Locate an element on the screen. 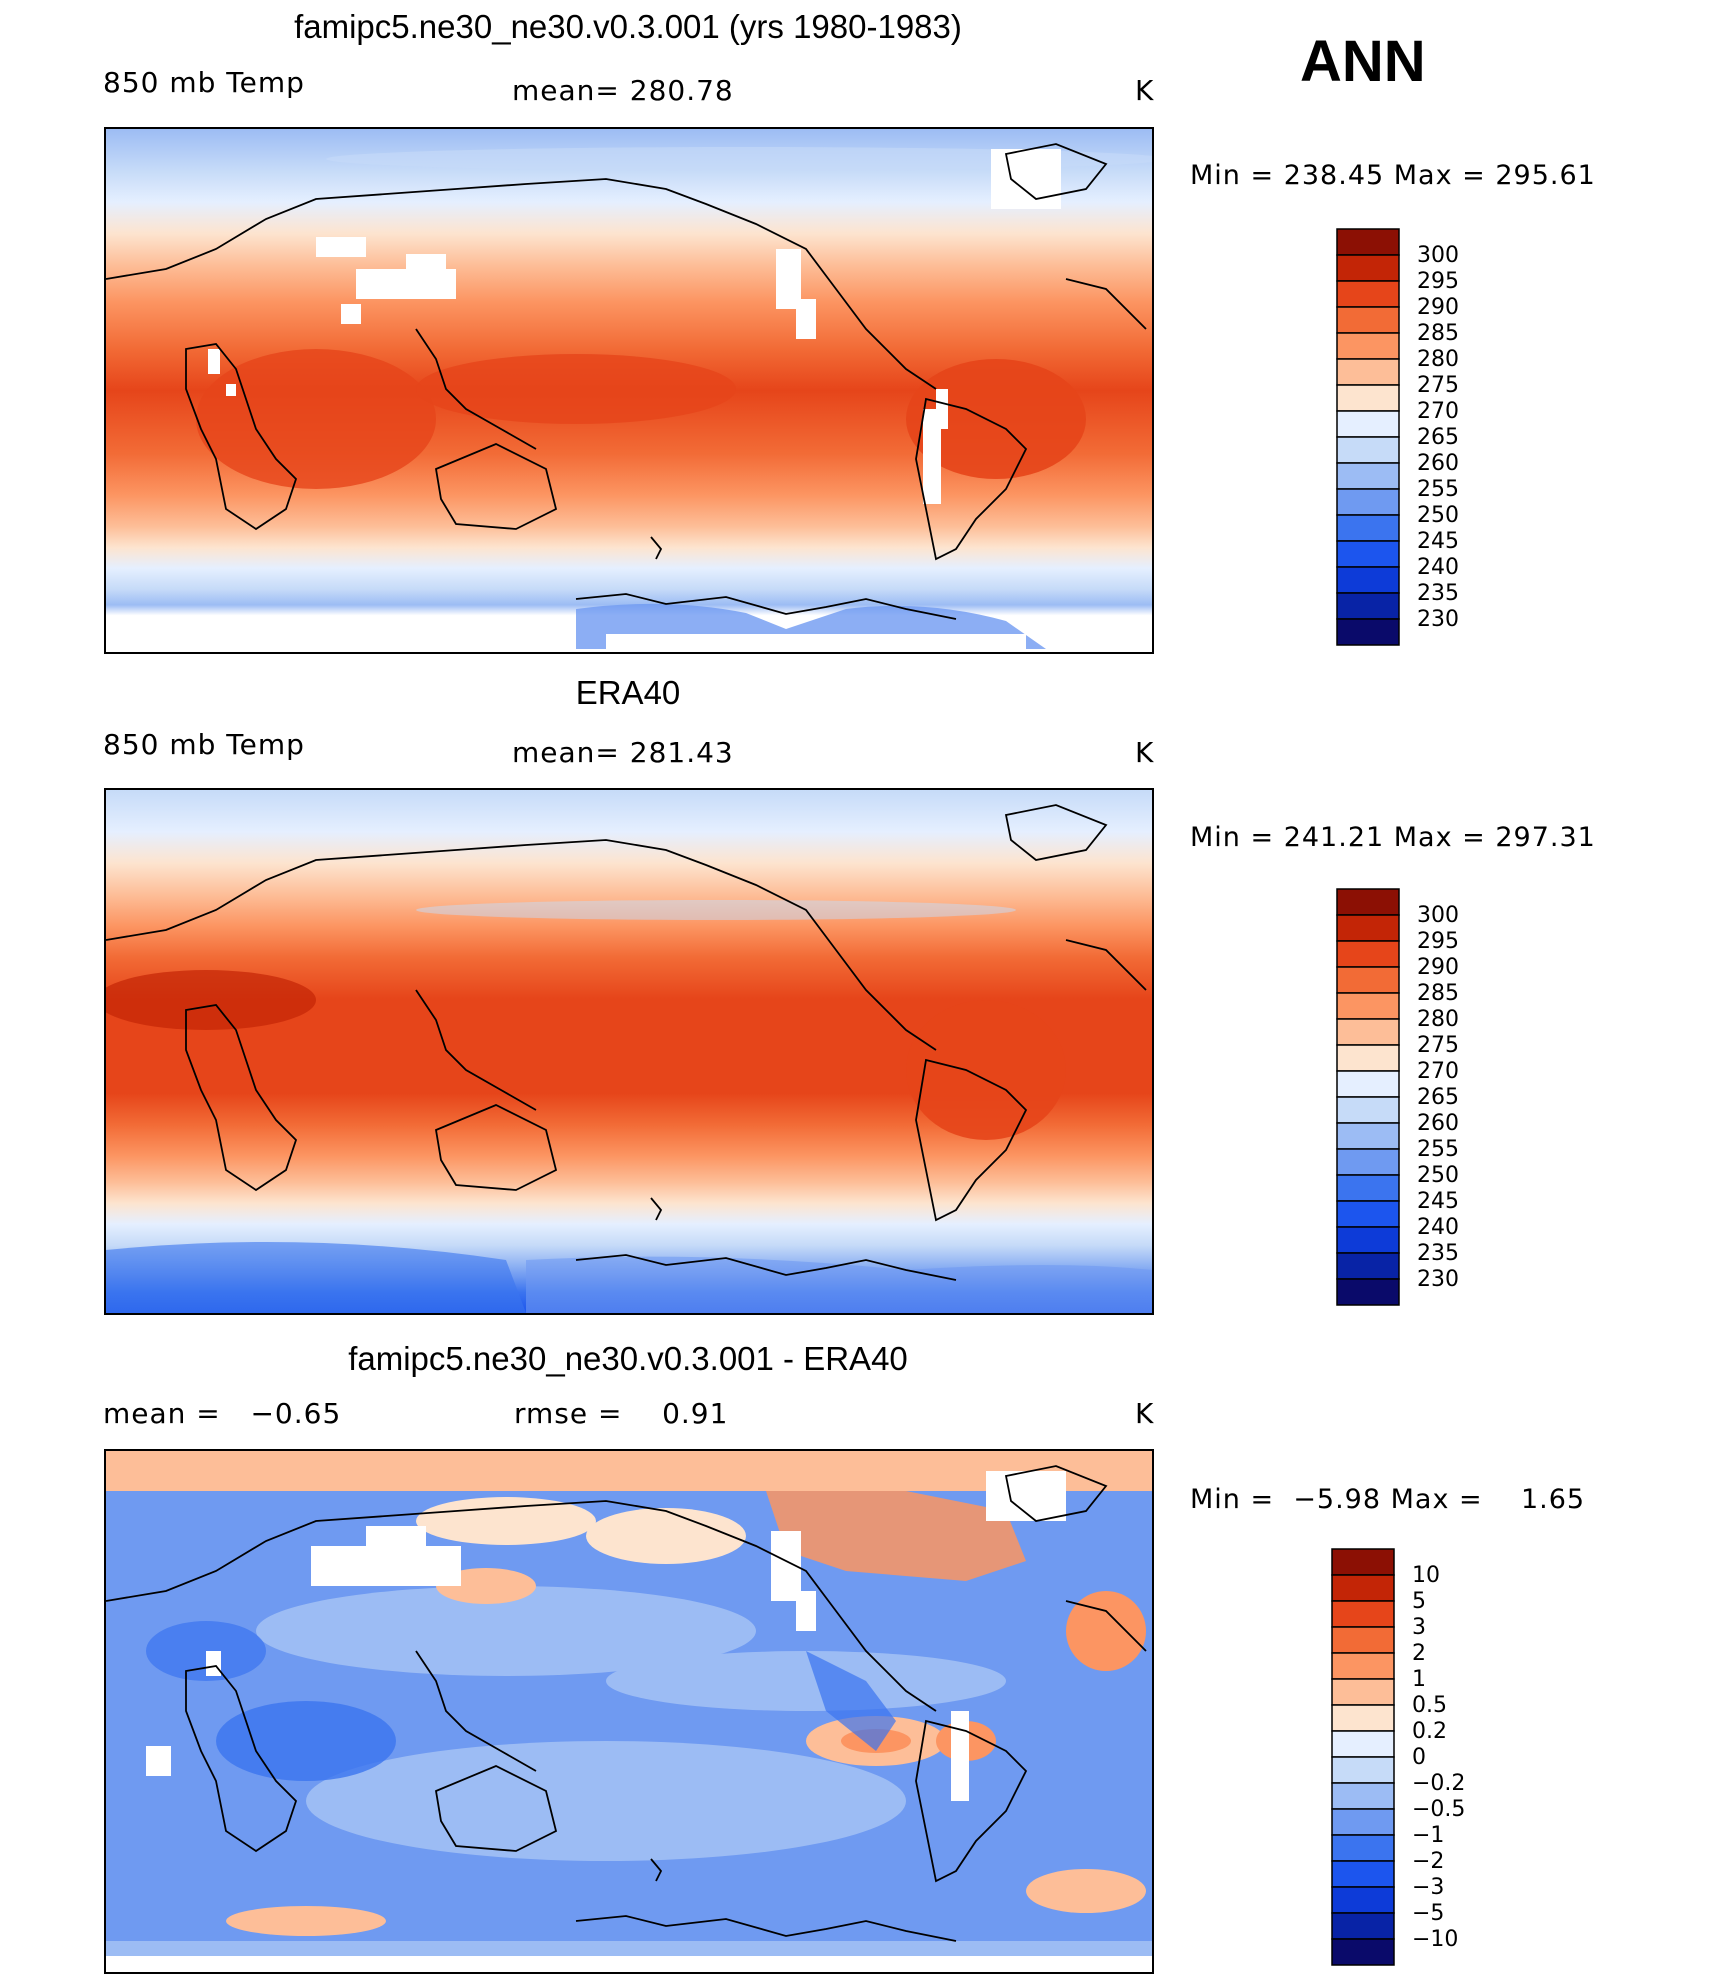 The width and height of the screenshot is (1710, 1974). colorbar-tick-label: 300 is located at coordinates (1438, 255).